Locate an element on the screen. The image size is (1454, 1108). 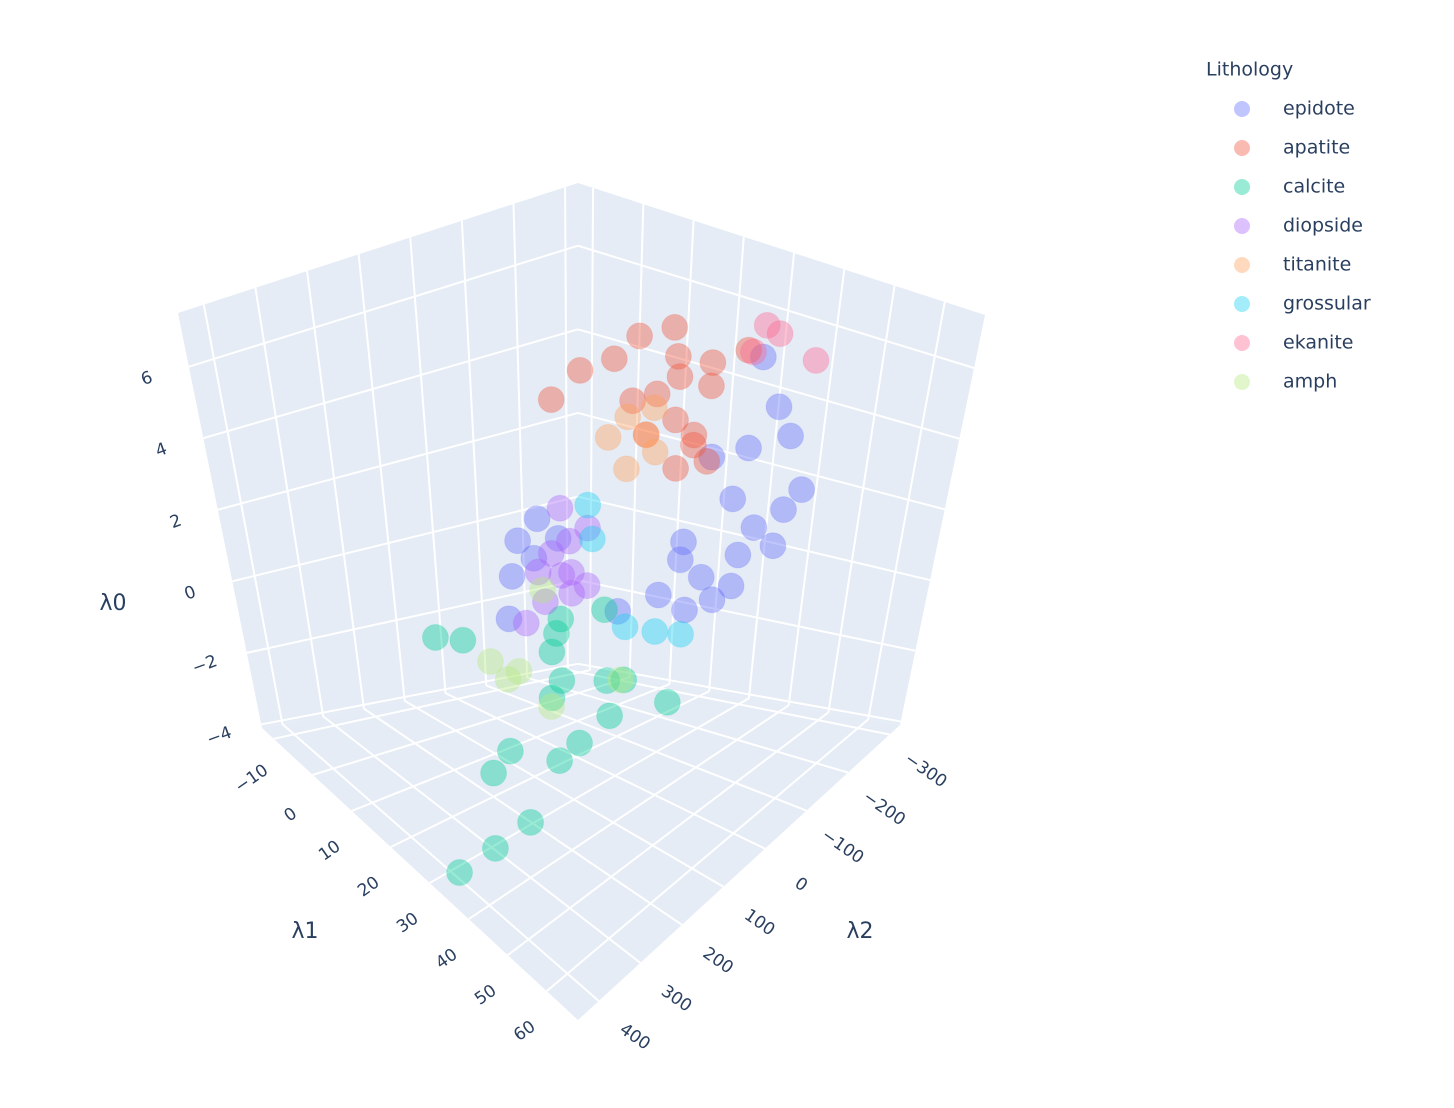
legend-item: epidote is located at coordinates (1294, 109).